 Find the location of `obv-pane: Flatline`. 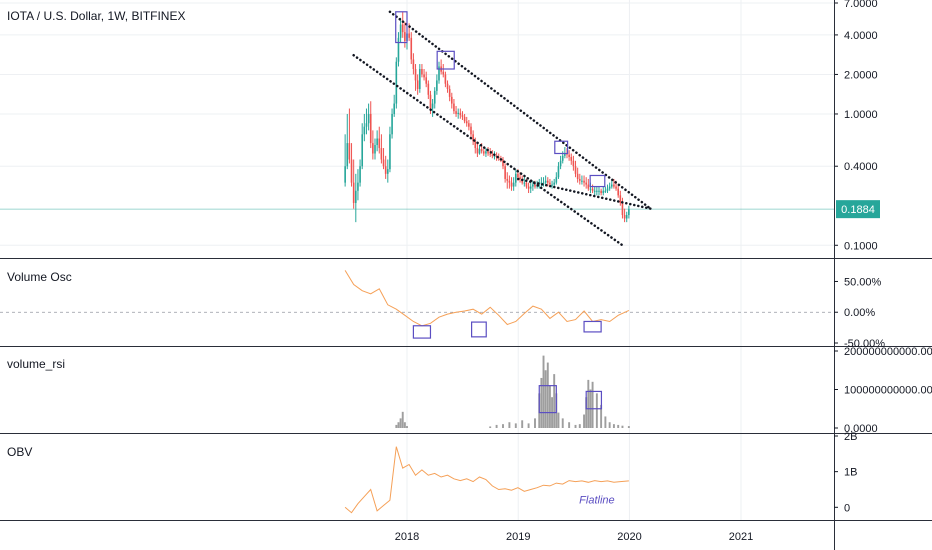

obv-pane: Flatline is located at coordinates (486, 480).